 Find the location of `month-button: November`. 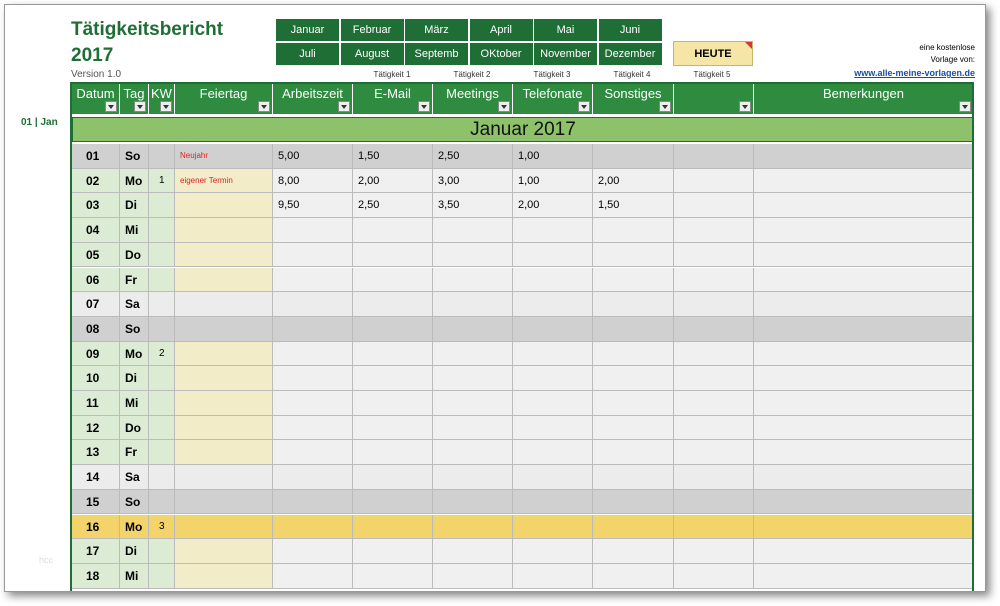

month-button: November is located at coordinates (565, 54).